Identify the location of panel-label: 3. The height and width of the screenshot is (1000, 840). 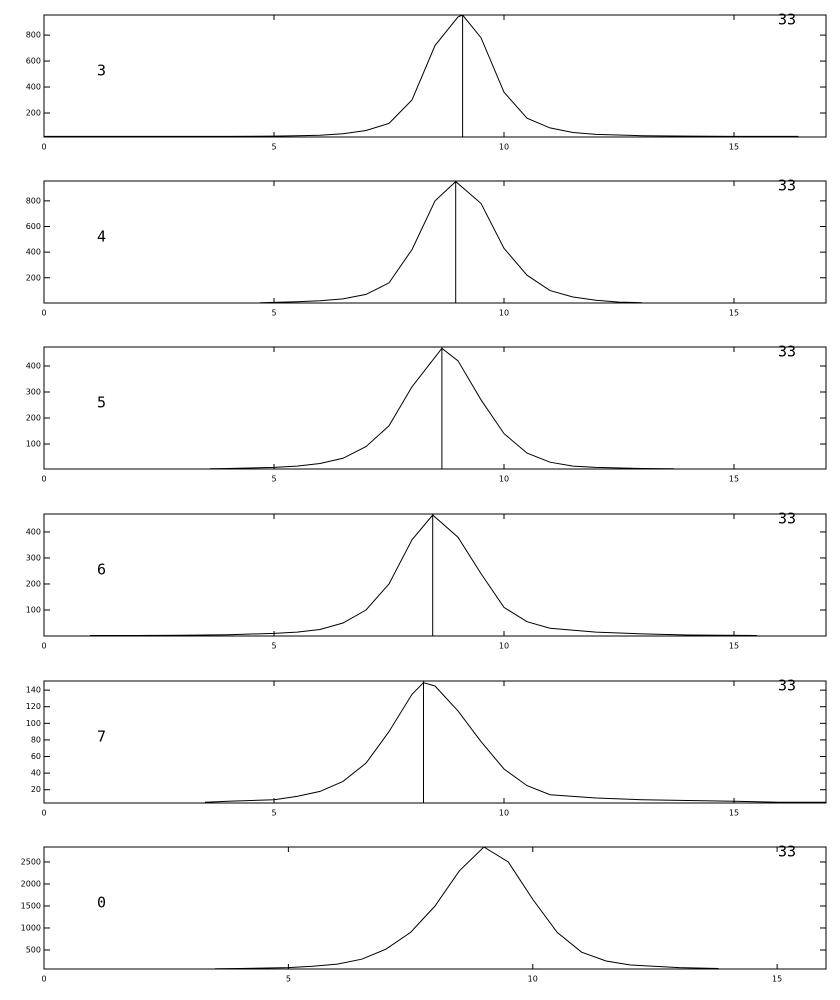
(101, 71).